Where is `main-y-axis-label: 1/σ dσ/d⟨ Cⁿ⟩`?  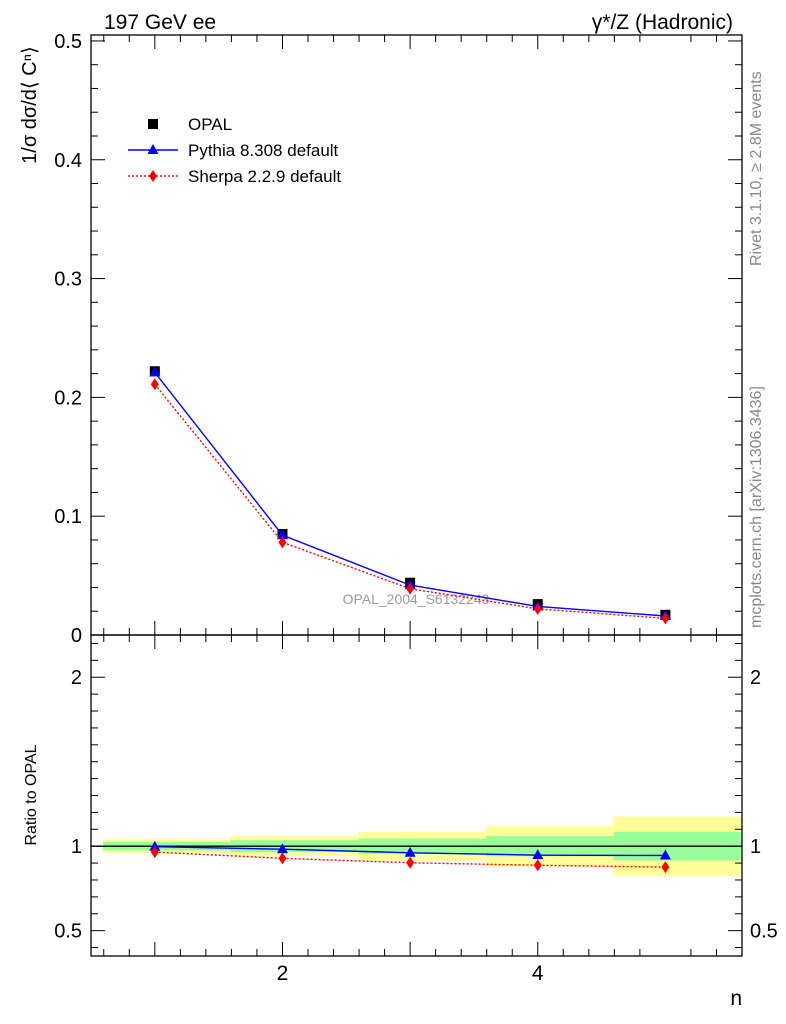 main-y-axis-label: 1/σ dσ/d⟨ Cⁿ⟩ is located at coordinates (30, 105).